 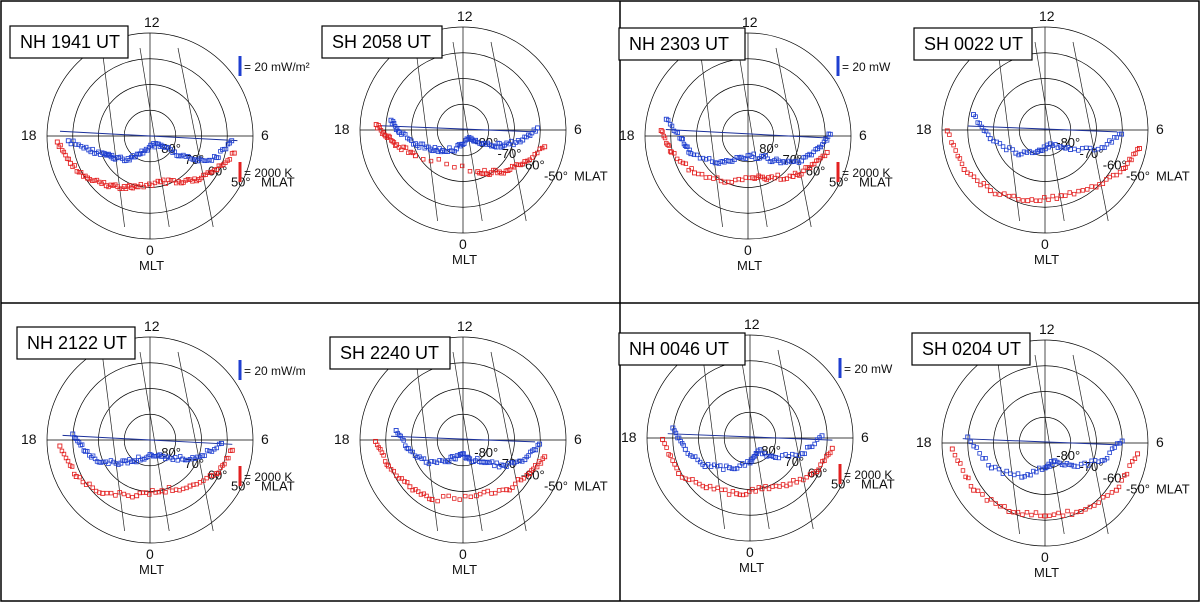 I want to click on panel-title-box: NH 2122 UT, so click(x=76, y=343).